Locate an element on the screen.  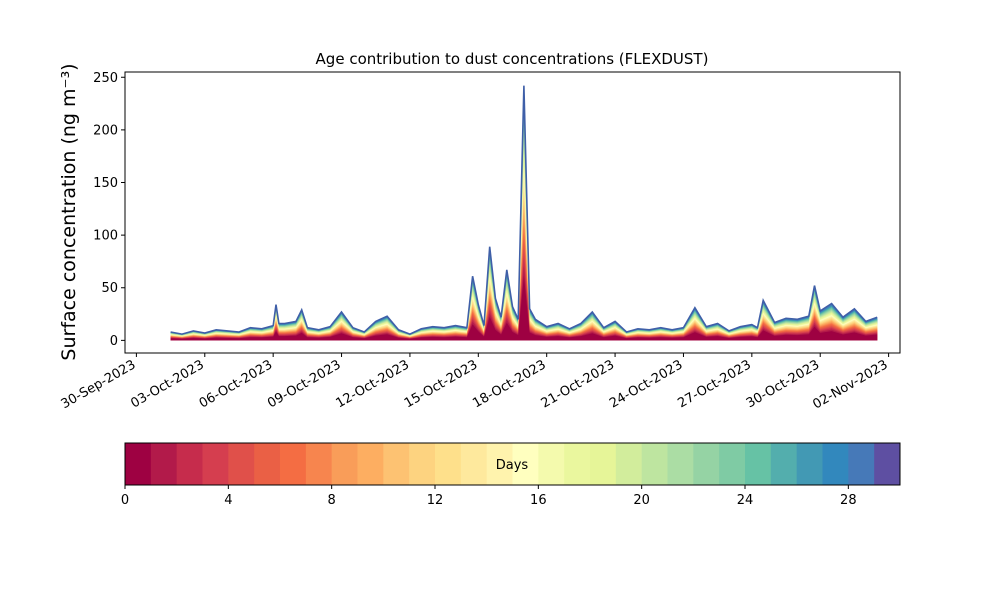
colorbar: 0 4 8 12 16 20 24 28 is located at coordinates (511, 475).